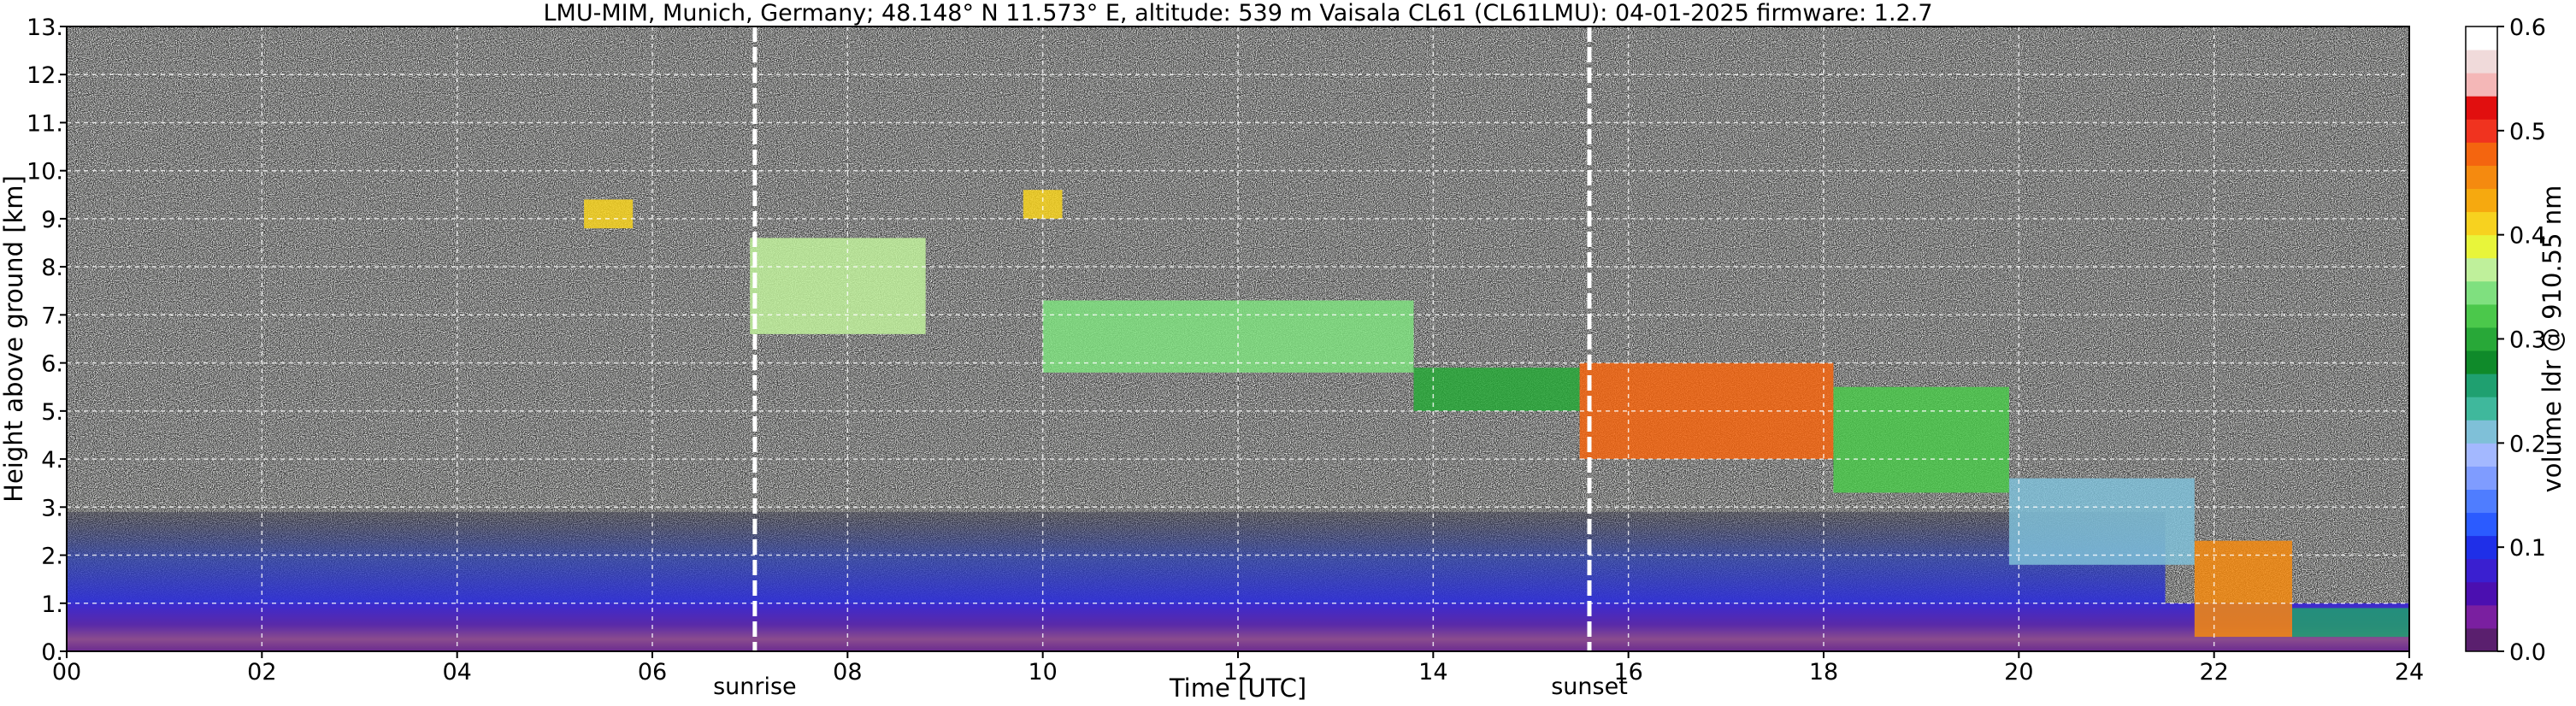  What do you see at coordinates (1238, 672) in the screenshot?
I see `x-tick-label: 12` at bounding box center [1238, 672].